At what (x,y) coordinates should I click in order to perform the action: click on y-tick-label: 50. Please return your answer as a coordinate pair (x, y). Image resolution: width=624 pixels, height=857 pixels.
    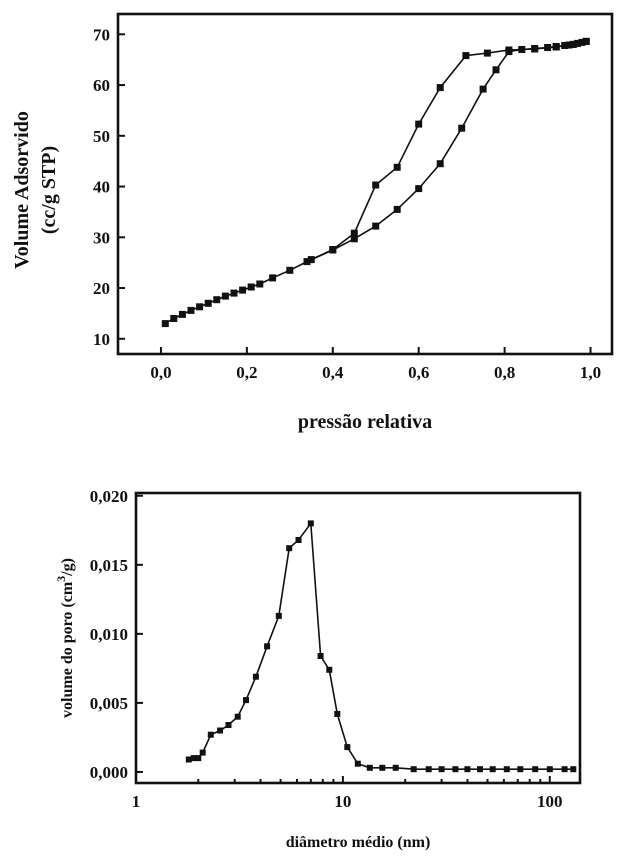
    Looking at the image, I should click on (101, 136).